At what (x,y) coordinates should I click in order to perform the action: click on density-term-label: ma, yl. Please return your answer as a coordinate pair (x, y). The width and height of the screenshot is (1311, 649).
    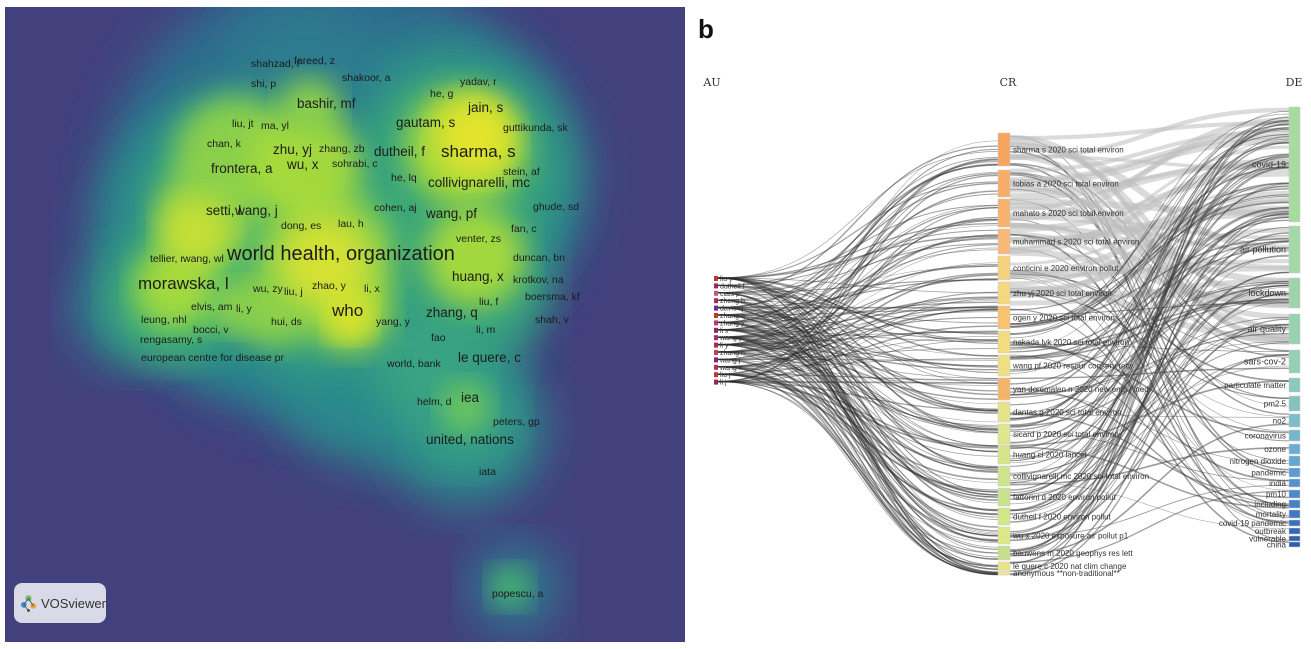
    Looking at the image, I should click on (275, 126).